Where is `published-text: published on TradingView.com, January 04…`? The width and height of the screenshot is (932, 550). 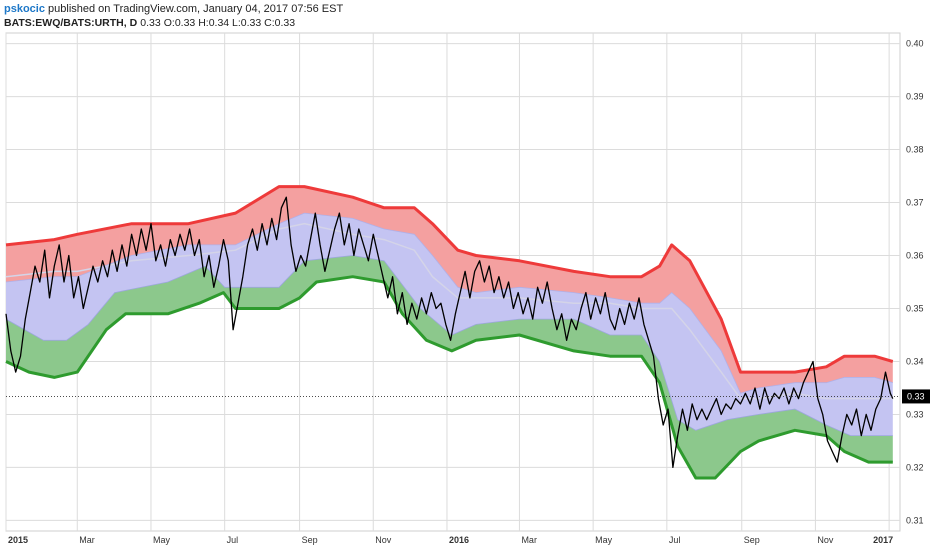 published-text: published on TradingView.com, January 04… is located at coordinates (196, 9).